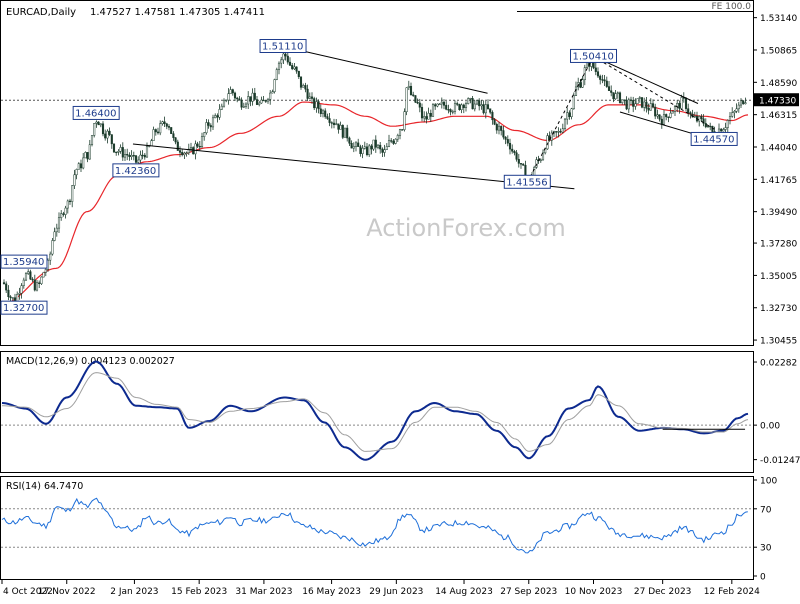 The width and height of the screenshot is (800, 604). What do you see at coordinates (396, 592) in the screenshot?
I see `x-axis-label: 29 Jun 2023` at bounding box center [396, 592].